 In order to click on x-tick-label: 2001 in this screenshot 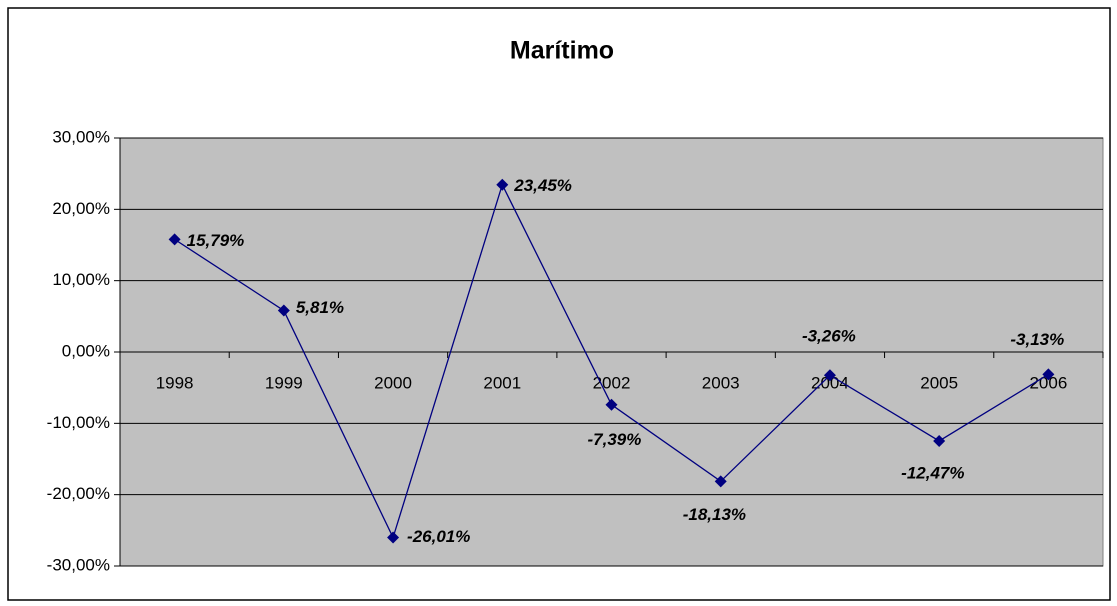, I will do `click(502, 382)`.